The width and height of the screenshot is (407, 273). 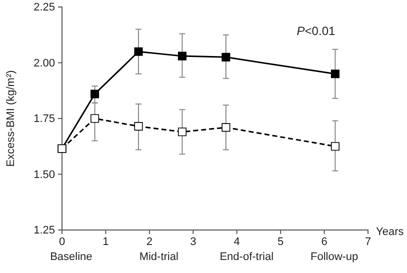 What do you see at coordinates (71, 257) in the screenshot?
I see `text: Baseline` at bounding box center [71, 257].